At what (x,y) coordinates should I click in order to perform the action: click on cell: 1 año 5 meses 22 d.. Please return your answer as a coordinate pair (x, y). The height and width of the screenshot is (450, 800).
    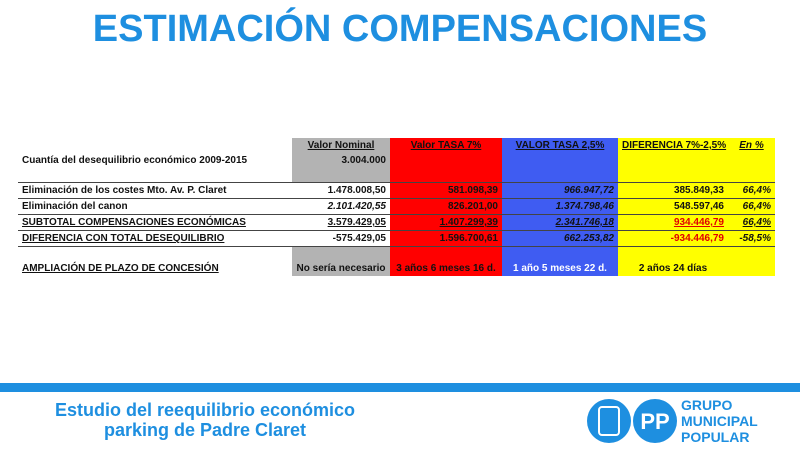
    Looking at the image, I should click on (560, 268).